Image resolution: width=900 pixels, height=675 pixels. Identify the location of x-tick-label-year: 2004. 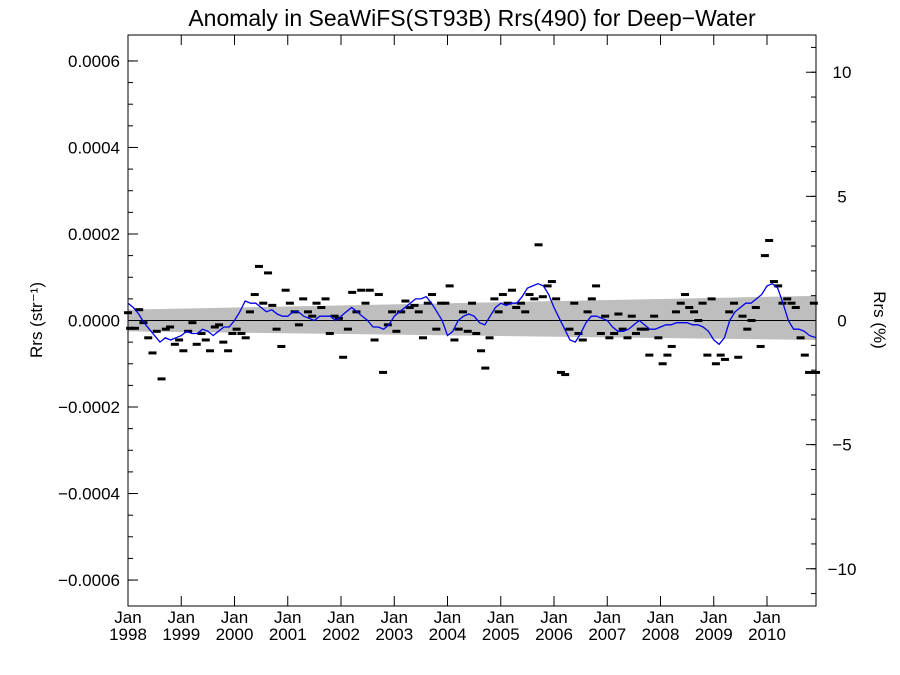
(448, 634).